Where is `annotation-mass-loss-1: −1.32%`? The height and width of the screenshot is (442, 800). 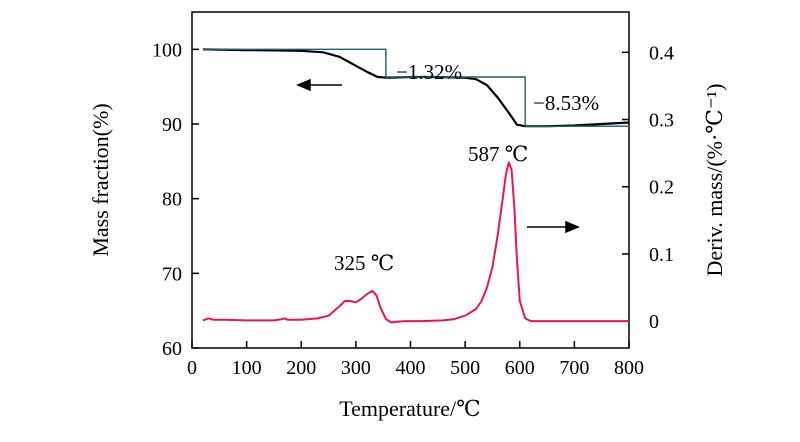 annotation-mass-loss-1: −1.32% is located at coordinates (429, 72).